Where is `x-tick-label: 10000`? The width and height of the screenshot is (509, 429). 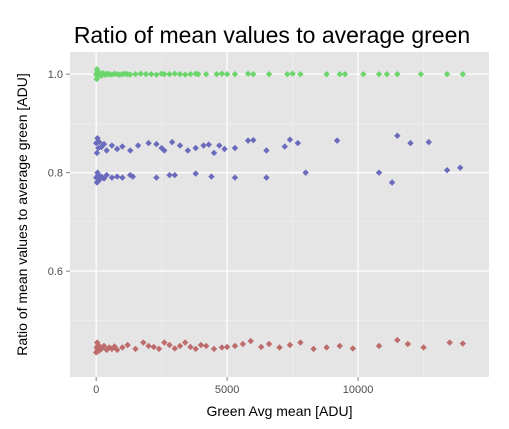 x-tick-label: 10000 is located at coordinates (358, 390).